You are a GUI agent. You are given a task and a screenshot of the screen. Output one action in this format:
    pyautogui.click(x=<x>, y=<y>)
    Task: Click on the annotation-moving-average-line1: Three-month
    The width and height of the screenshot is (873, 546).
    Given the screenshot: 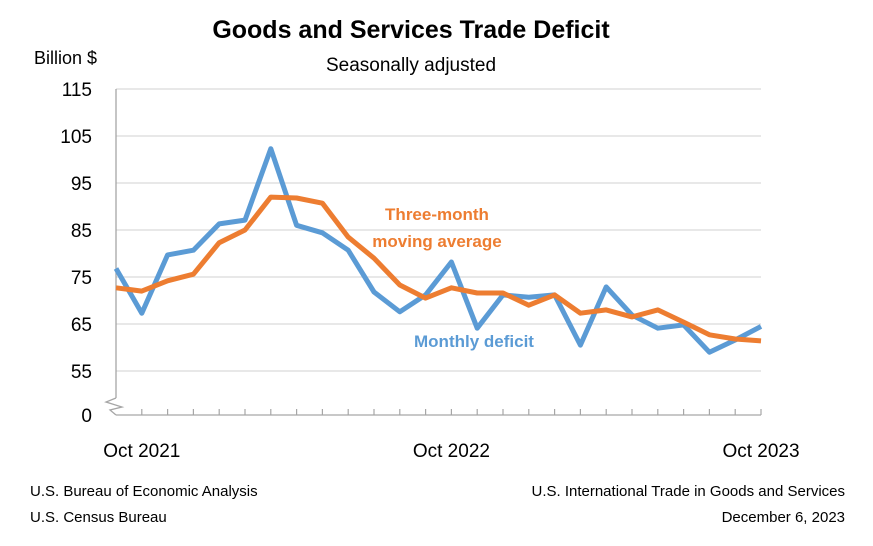 What is the action you would take?
    pyautogui.click(x=437, y=214)
    